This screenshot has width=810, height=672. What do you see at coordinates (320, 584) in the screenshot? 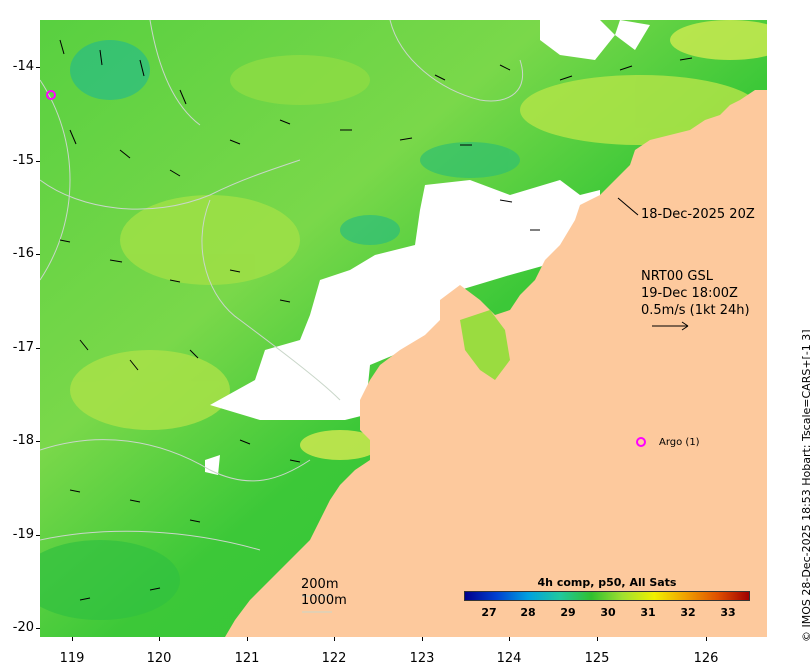
I see `isobath-200-label: 200m` at bounding box center [320, 584].